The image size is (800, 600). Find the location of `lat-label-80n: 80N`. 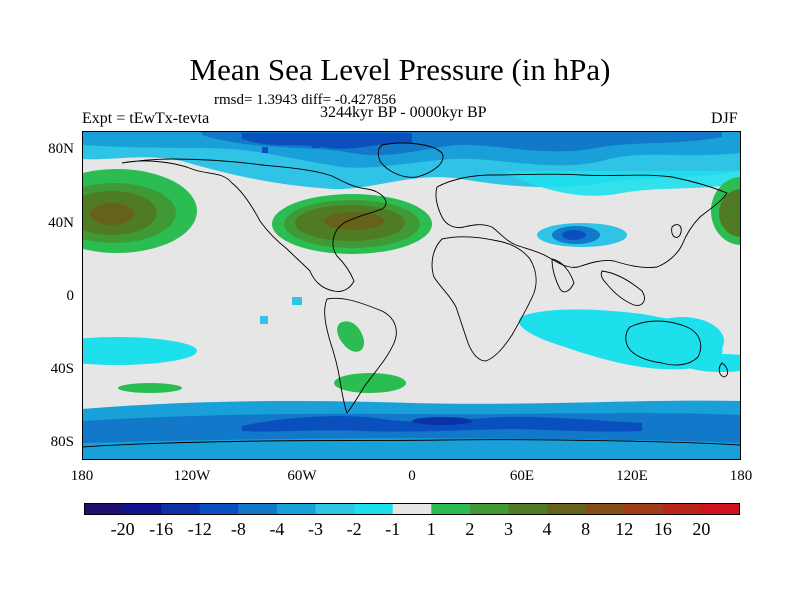

lat-label-80n: 80N is located at coordinates (61, 149).